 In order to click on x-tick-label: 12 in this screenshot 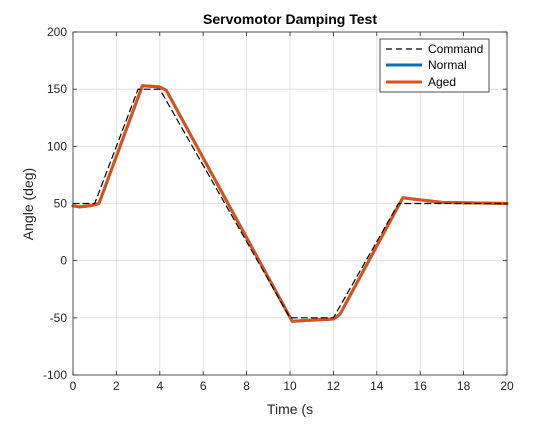, I will do `click(334, 386)`.